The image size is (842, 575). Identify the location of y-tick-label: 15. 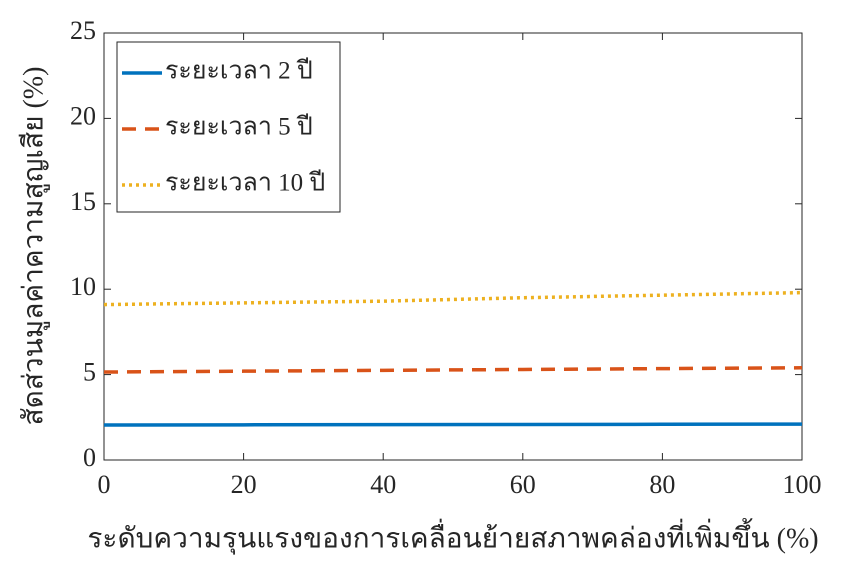
(83, 201).